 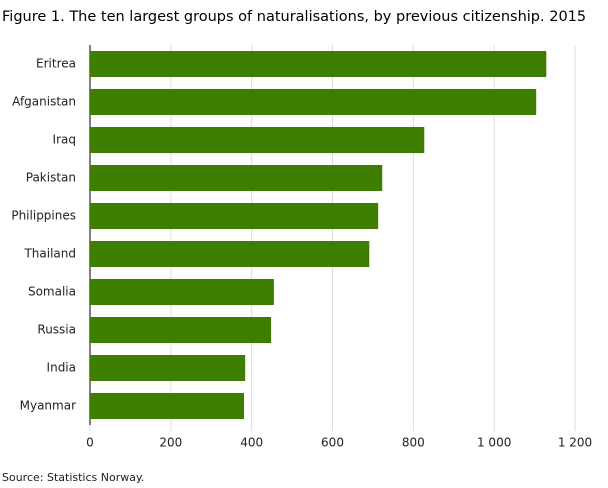 I want to click on y-tick-label: Eritrea, so click(x=56, y=64).